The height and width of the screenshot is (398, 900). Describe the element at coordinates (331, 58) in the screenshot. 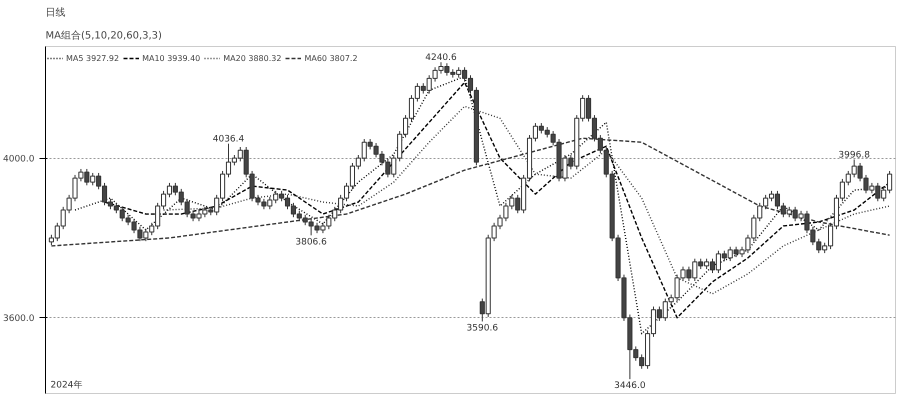

I see `legend-label: MA60 3807.2` at that location.